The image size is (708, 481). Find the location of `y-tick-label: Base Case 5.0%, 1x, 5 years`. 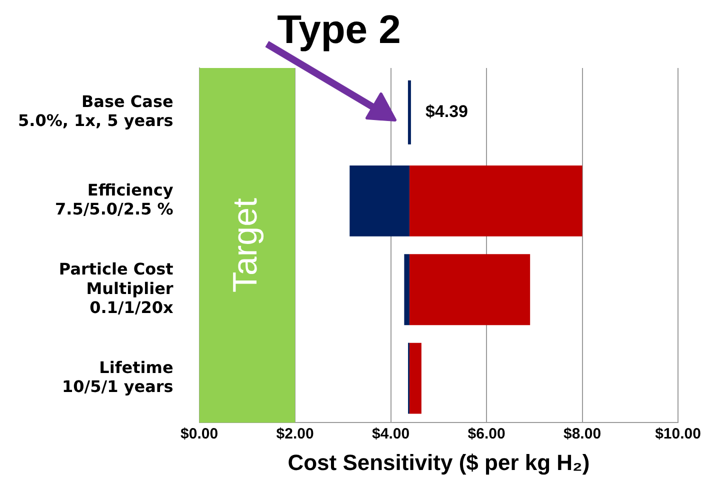

y-tick-label: Base Case 5.0%, 1x, 5 years is located at coordinates (96, 111).